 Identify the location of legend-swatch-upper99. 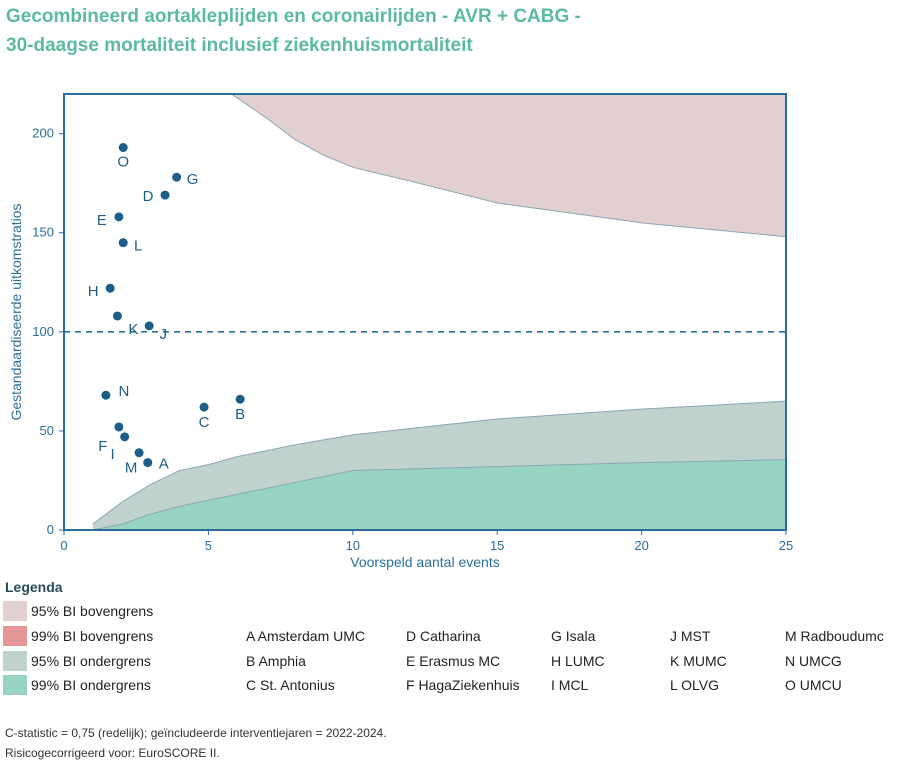
(15, 636).